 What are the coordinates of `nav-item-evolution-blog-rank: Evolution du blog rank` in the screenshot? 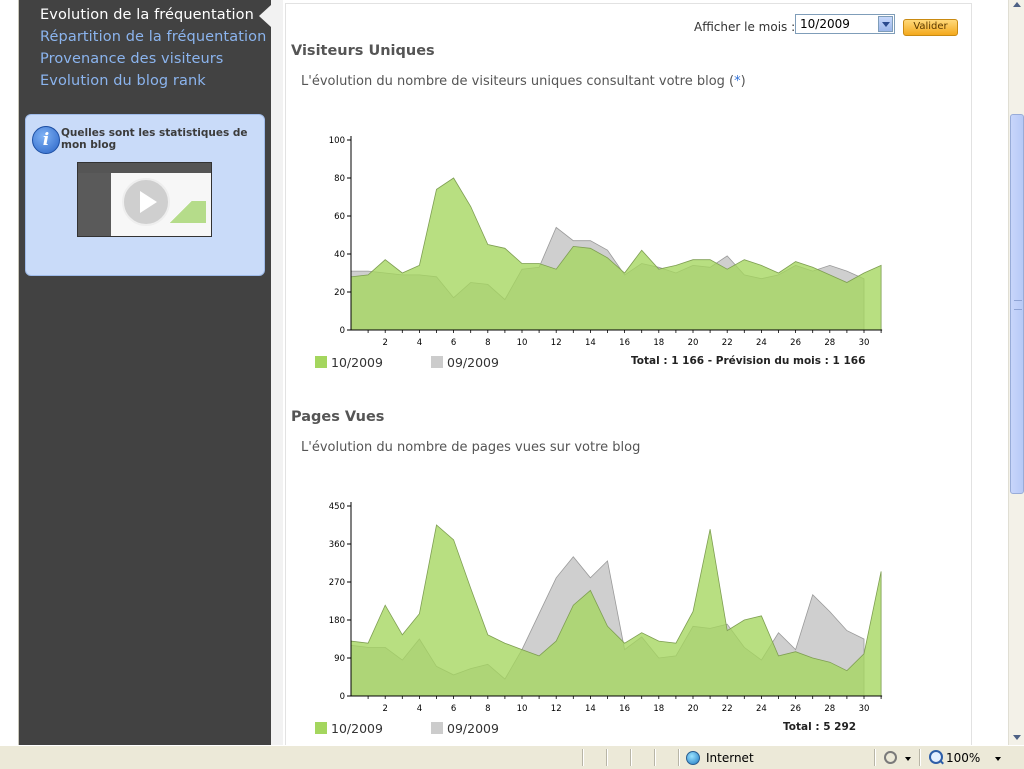 It's located at (123, 81).